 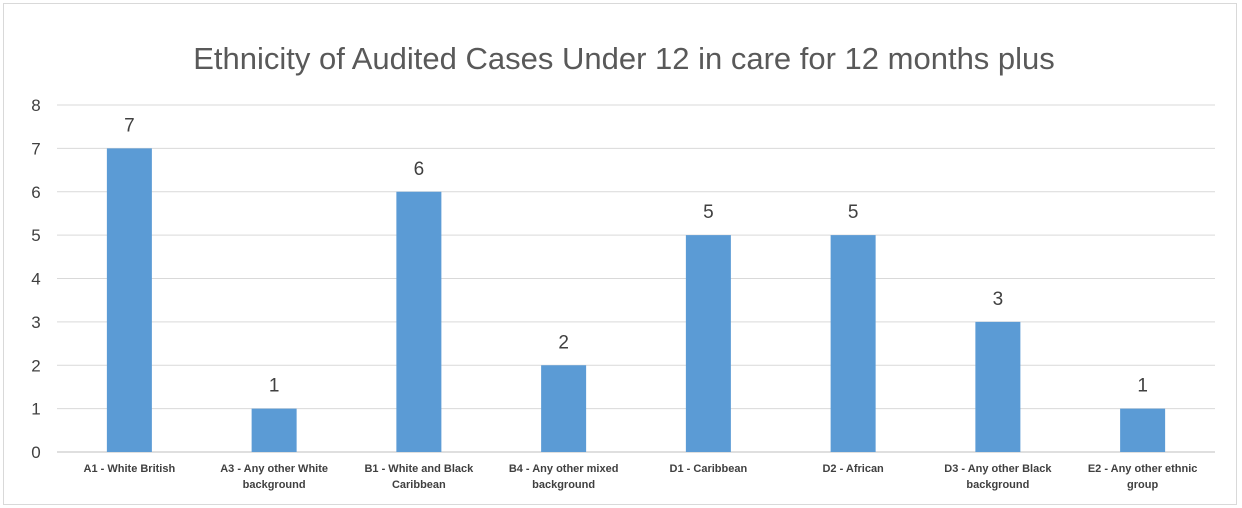 What do you see at coordinates (35, 452) in the screenshot?
I see `y-tick-label: 0` at bounding box center [35, 452].